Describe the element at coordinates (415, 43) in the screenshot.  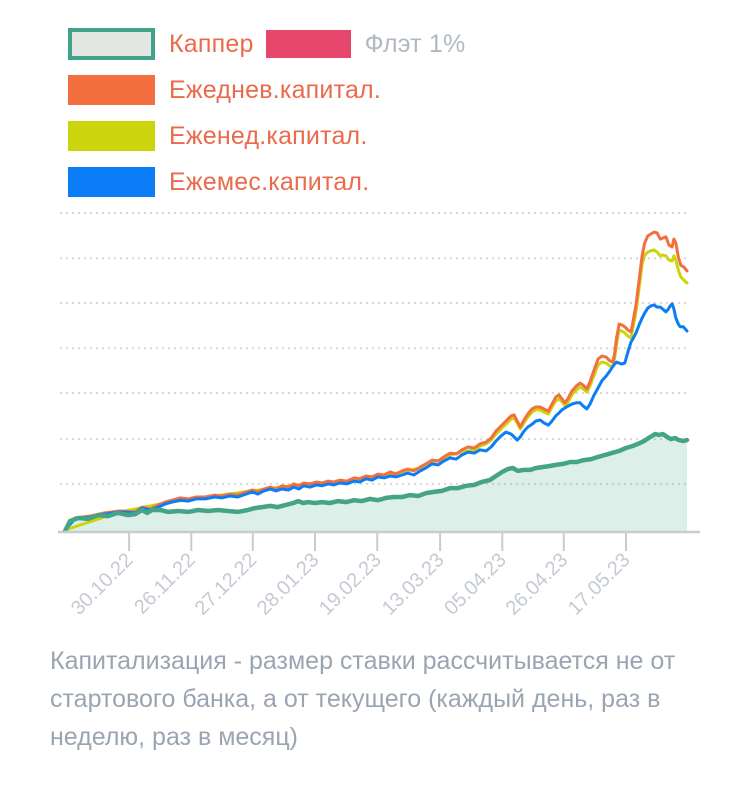
I see `legend-label-flat: Флэт 1%` at that location.